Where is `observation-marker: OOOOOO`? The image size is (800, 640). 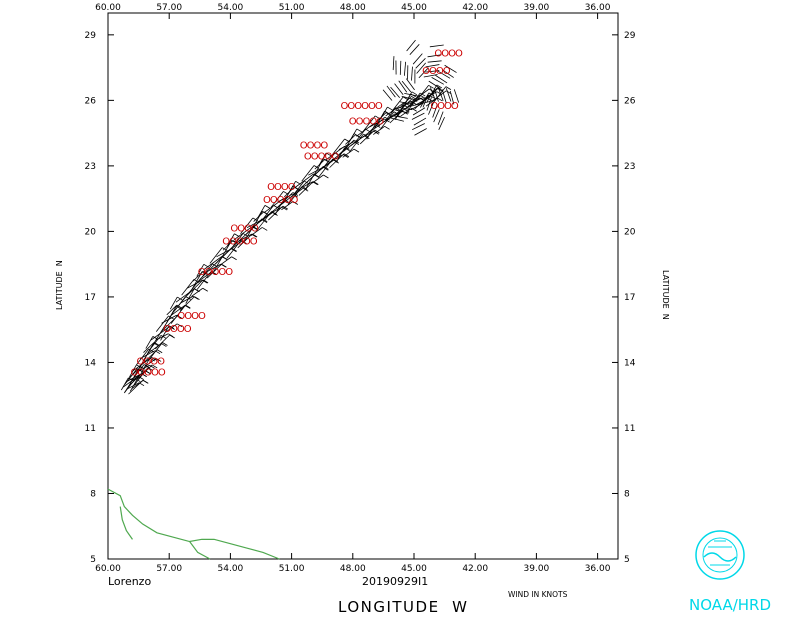
observation-marker: OOOOOO is located at coordinates (362, 106).